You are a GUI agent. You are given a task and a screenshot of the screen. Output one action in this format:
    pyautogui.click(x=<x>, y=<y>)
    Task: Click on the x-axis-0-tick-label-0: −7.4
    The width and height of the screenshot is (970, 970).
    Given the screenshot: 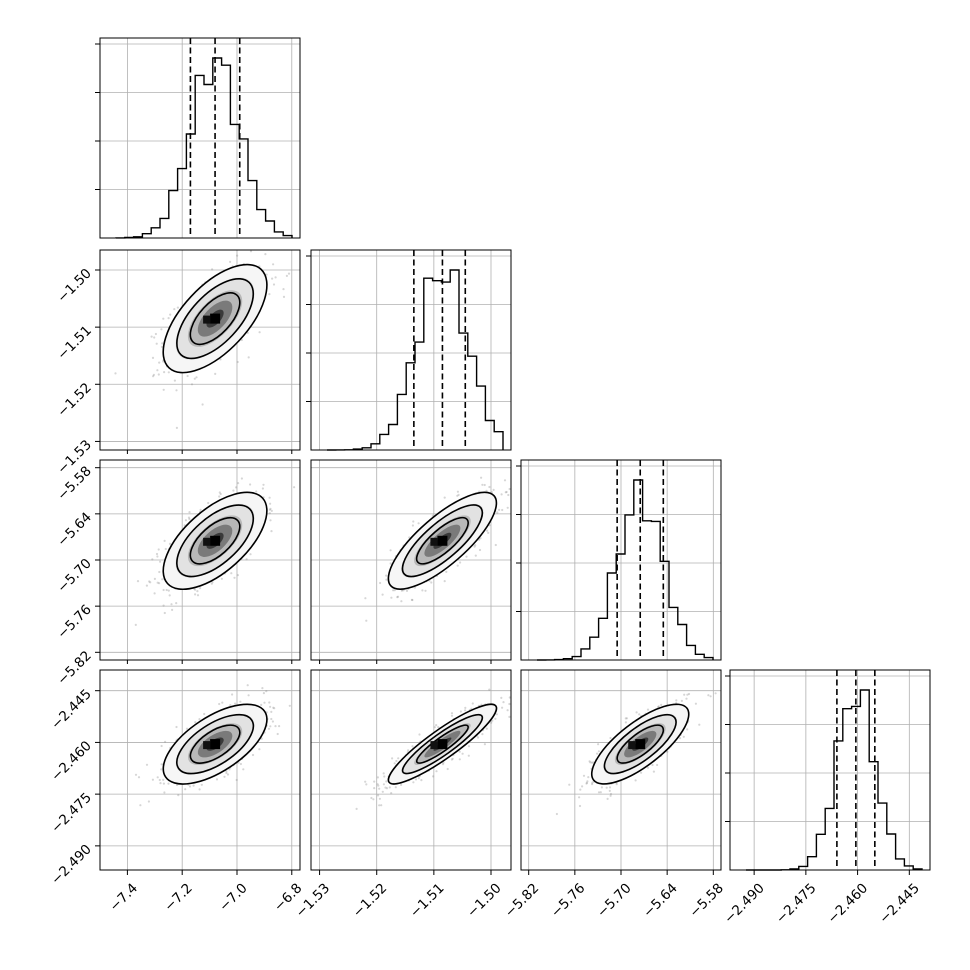 What is the action you would take?
    pyautogui.click(x=124, y=897)
    